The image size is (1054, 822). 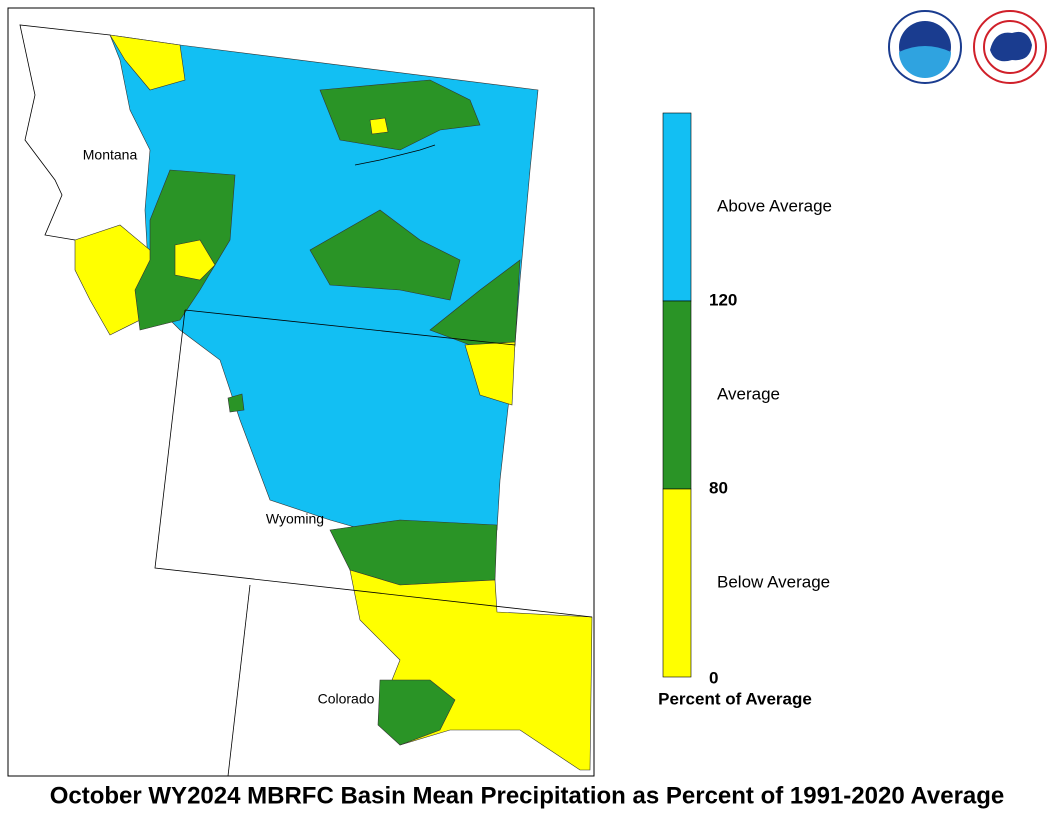 I want to click on state-label: Colorado, so click(x=346, y=699).